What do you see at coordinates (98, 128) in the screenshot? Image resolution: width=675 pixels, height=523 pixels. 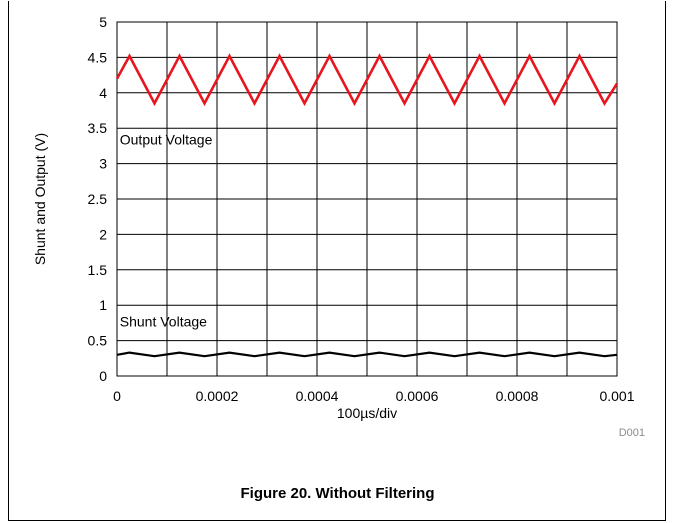 I see `y-tick-label: 3.5` at bounding box center [98, 128].